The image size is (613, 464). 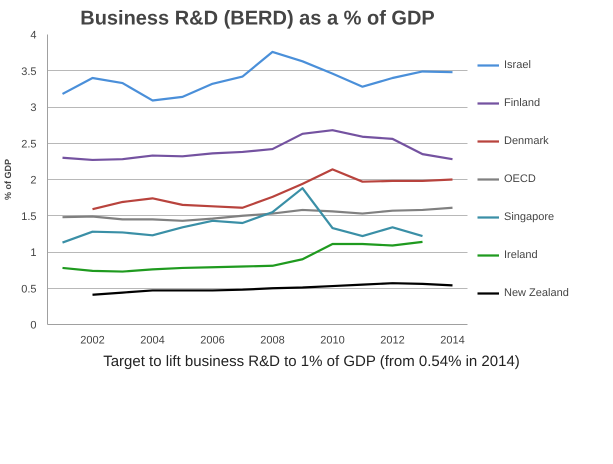 I want to click on legend-label: Ireland, so click(x=521, y=255).